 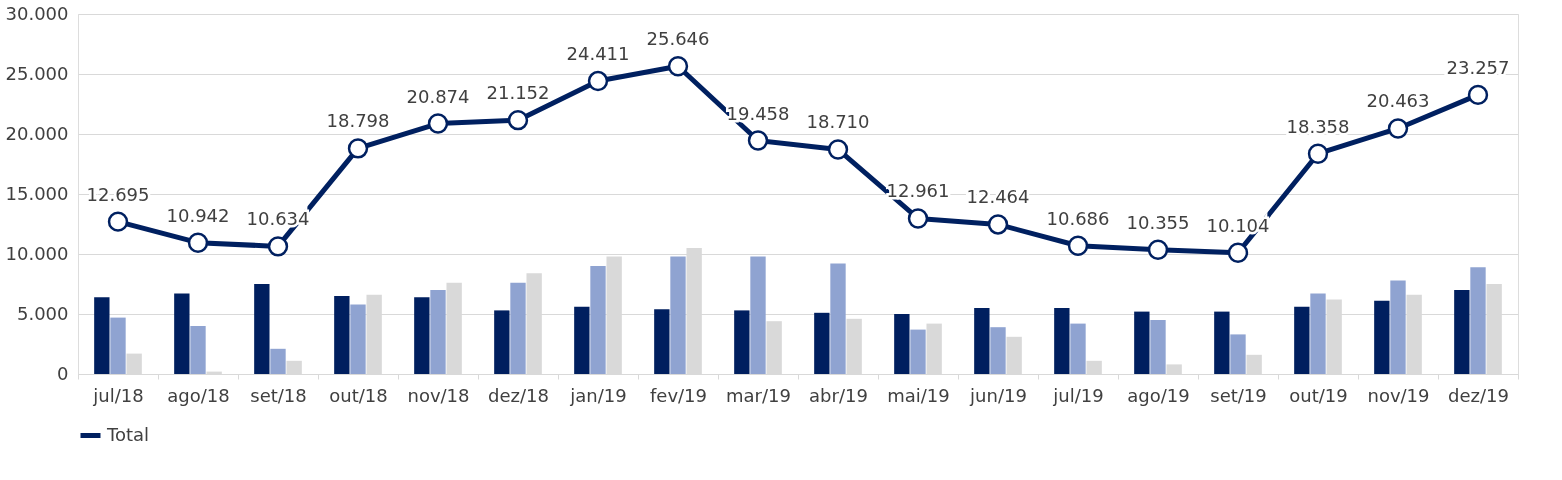 I want to click on y-tick-label: 15.000, so click(x=37, y=193).